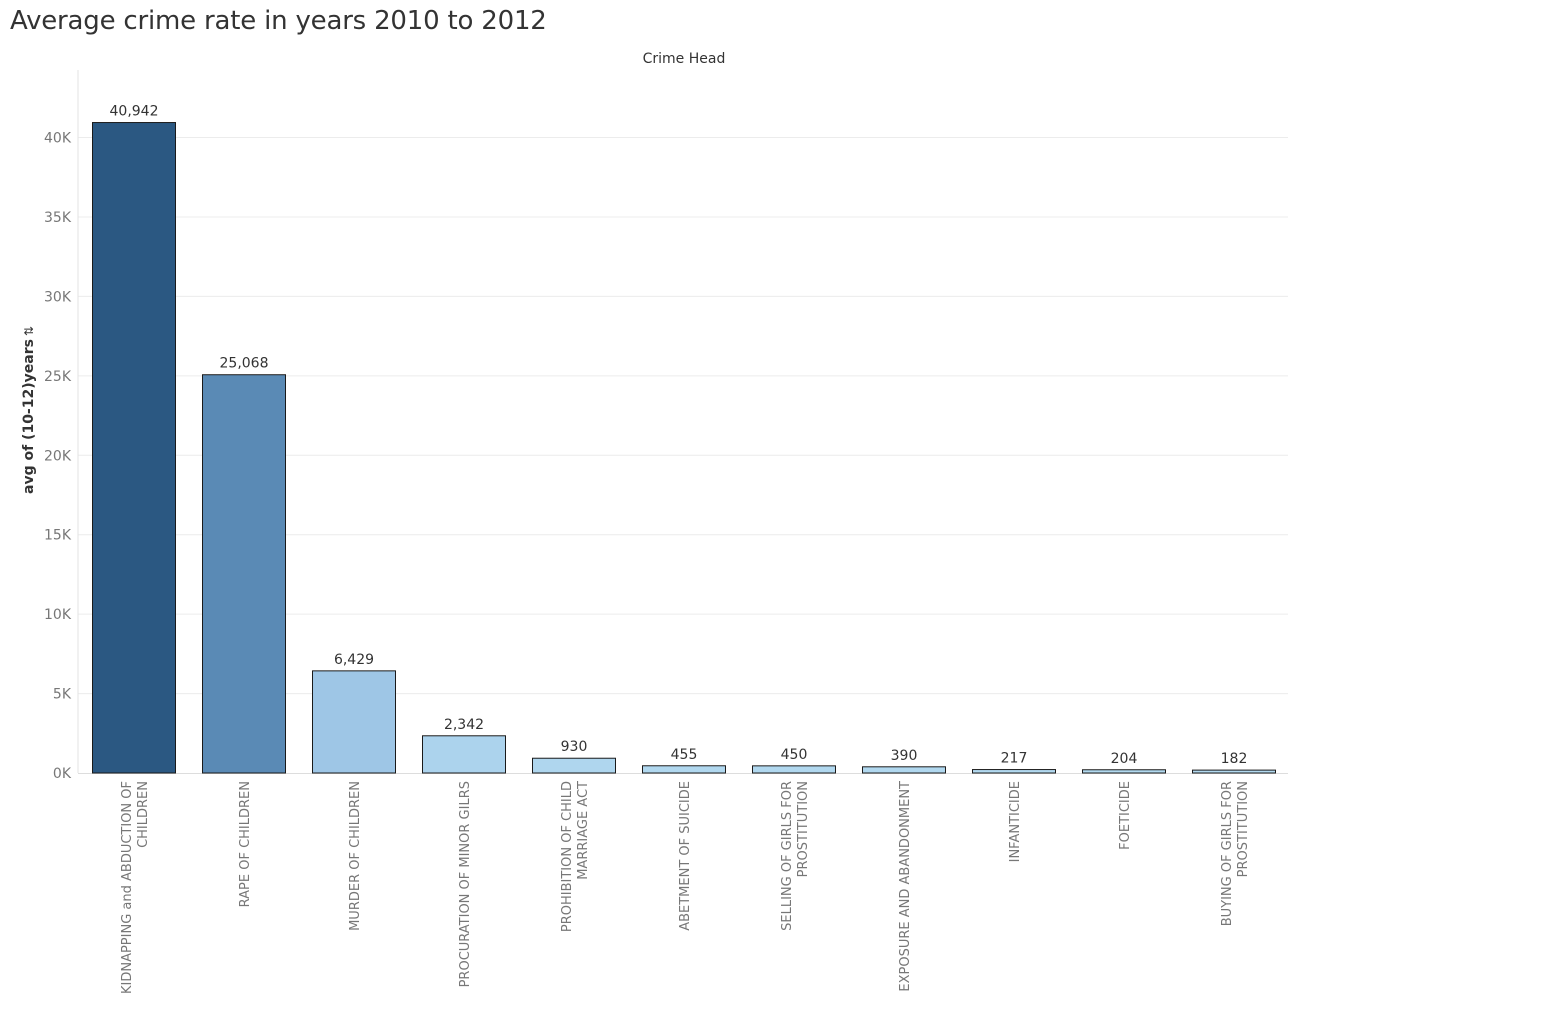 The height and width of the screenshot is (1022, 1562). What do you see at coordinates (58, 615) in the screenshot?
I see `y-tick-label: 10K` at bounding box center [58, 615].